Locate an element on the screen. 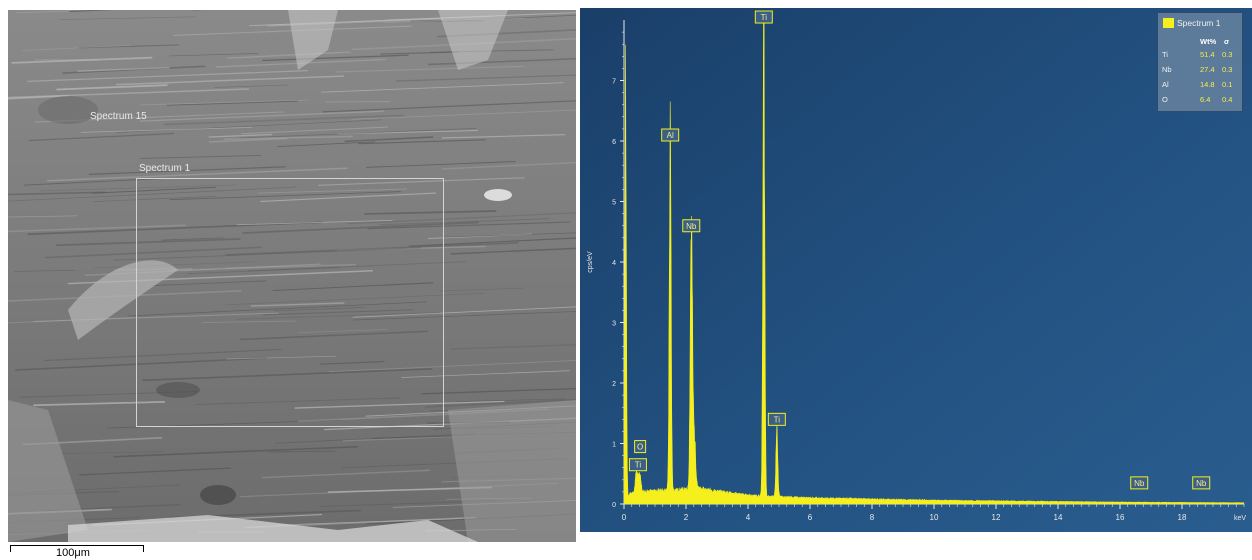  legend-row: Al 14.8 0.1 is located at coordinates (1201, 86).